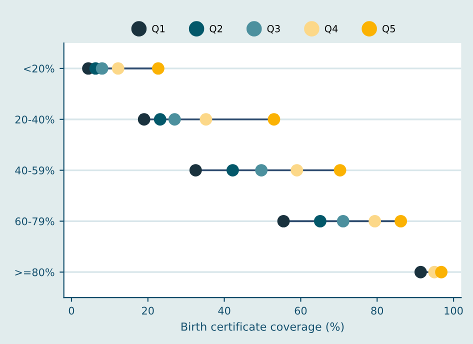  Describe the element at coordinates (34, 221) in the screenshot. I see `y-tick-label: 60-79%` at that location.